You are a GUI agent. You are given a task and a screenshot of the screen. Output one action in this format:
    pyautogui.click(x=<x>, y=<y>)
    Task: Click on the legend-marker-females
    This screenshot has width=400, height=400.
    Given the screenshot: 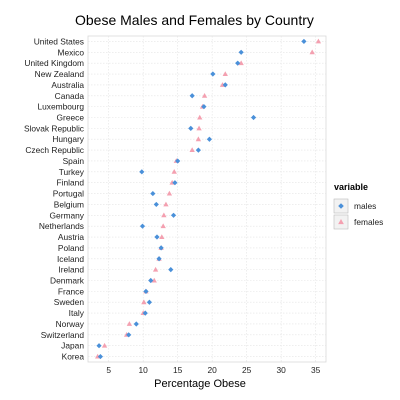 What is the action you would take?
    pyautogui.click(x=341, y=222)
    